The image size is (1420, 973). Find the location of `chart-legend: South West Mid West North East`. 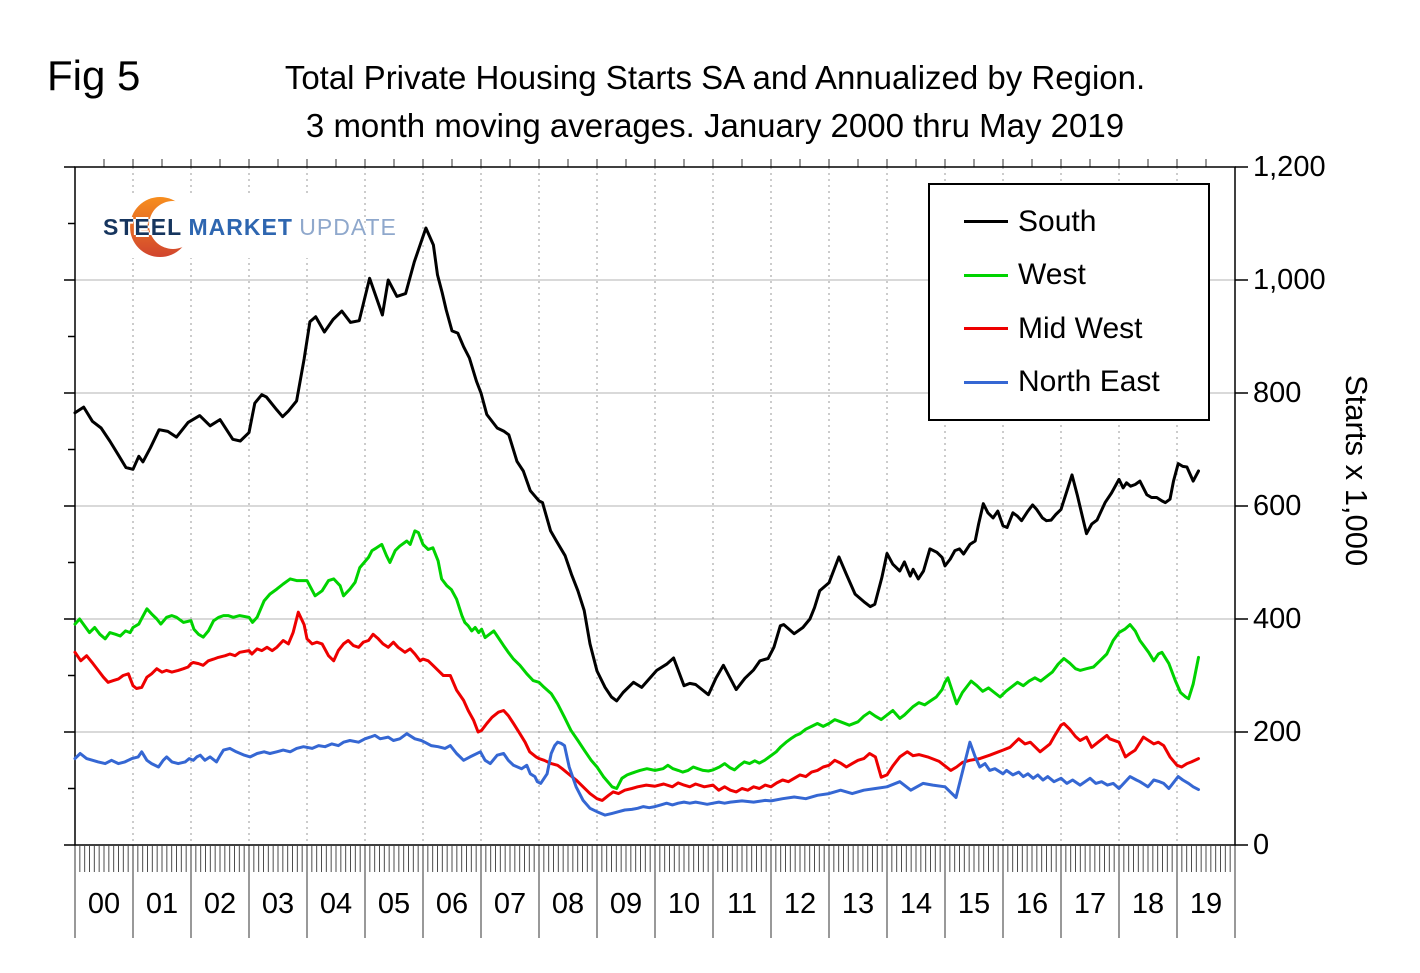

chart-legend: South West Mid West North East is located at coordinates (1069, 302).